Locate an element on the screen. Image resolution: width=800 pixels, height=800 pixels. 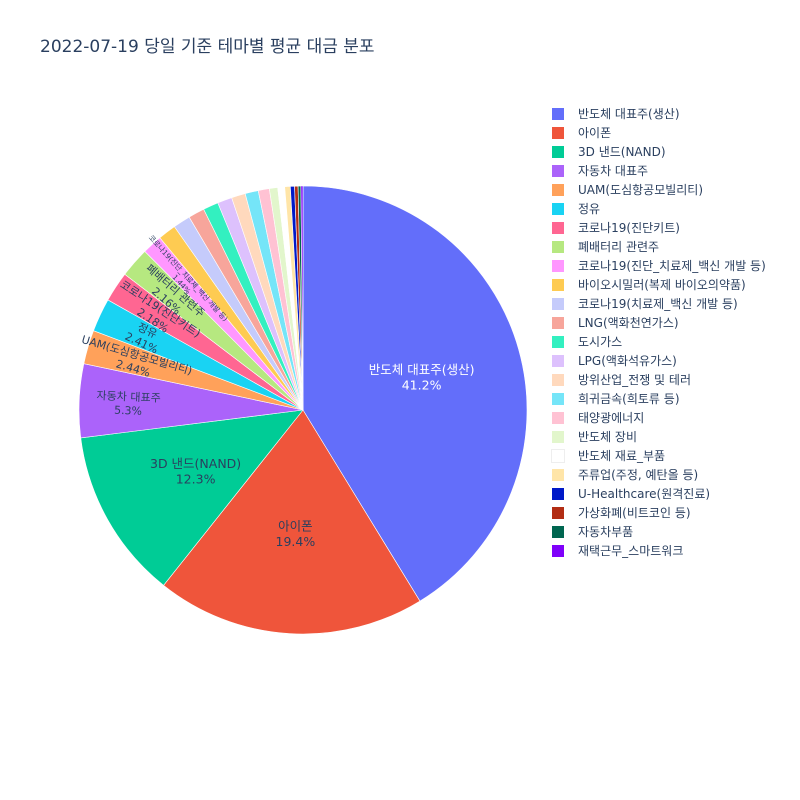
legend-item: 바이오시밀러(복제 바이오의약품) is located at coordinates (659, 284).